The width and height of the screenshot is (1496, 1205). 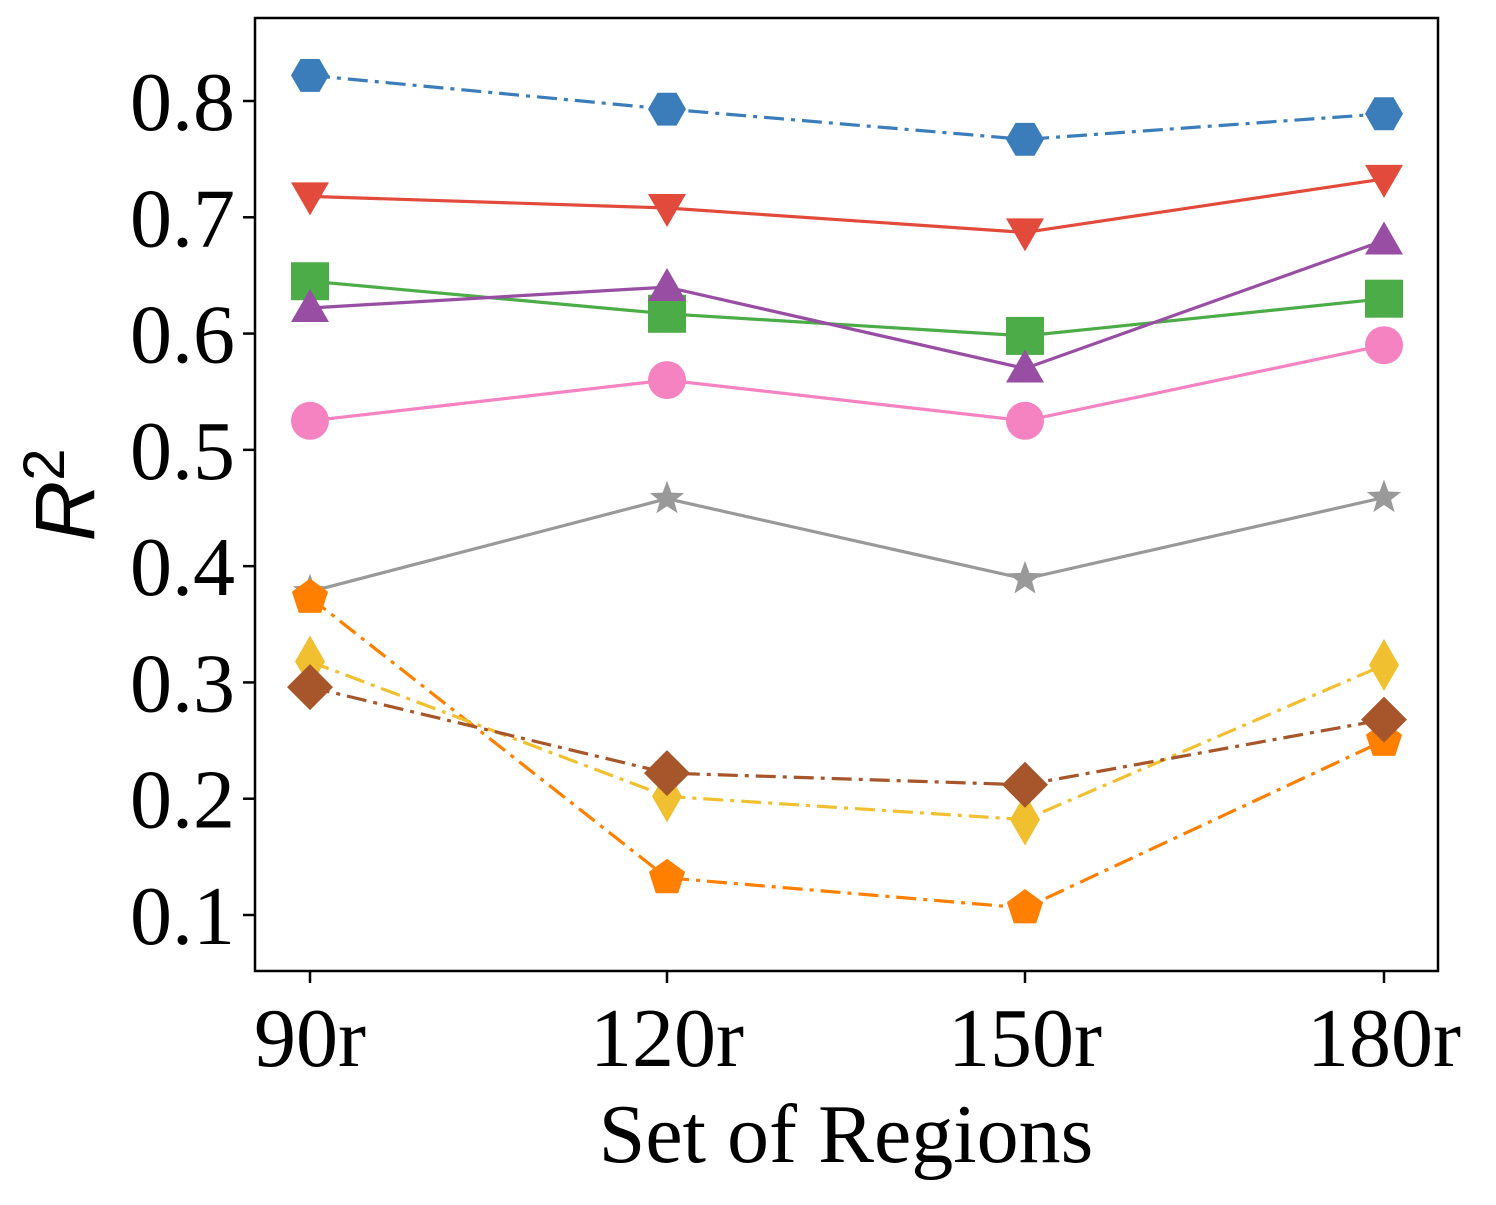 What do you see at coordinates (182, 800) in the screenshot?
I see `y-tick-label: 0.2` at bounding box center [182, 800].